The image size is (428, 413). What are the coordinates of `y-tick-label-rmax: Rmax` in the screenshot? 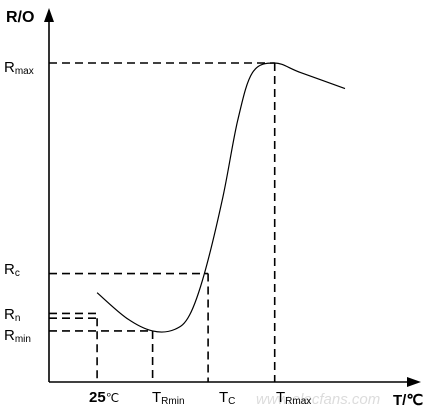 It's located at (19, 68).